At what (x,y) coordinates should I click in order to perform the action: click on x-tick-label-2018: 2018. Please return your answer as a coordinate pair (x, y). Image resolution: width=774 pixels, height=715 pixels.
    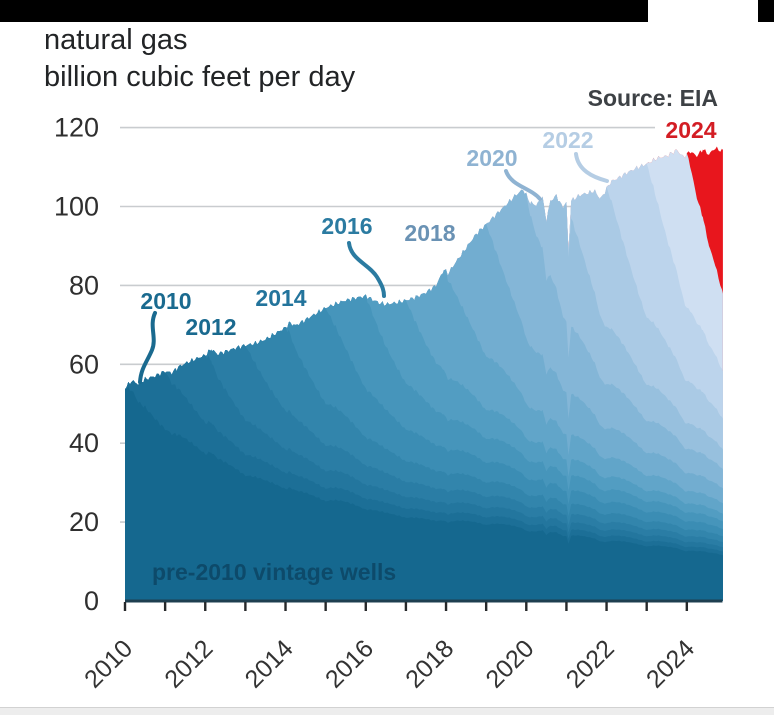
    Looking at the image, I should click on (429, 663).